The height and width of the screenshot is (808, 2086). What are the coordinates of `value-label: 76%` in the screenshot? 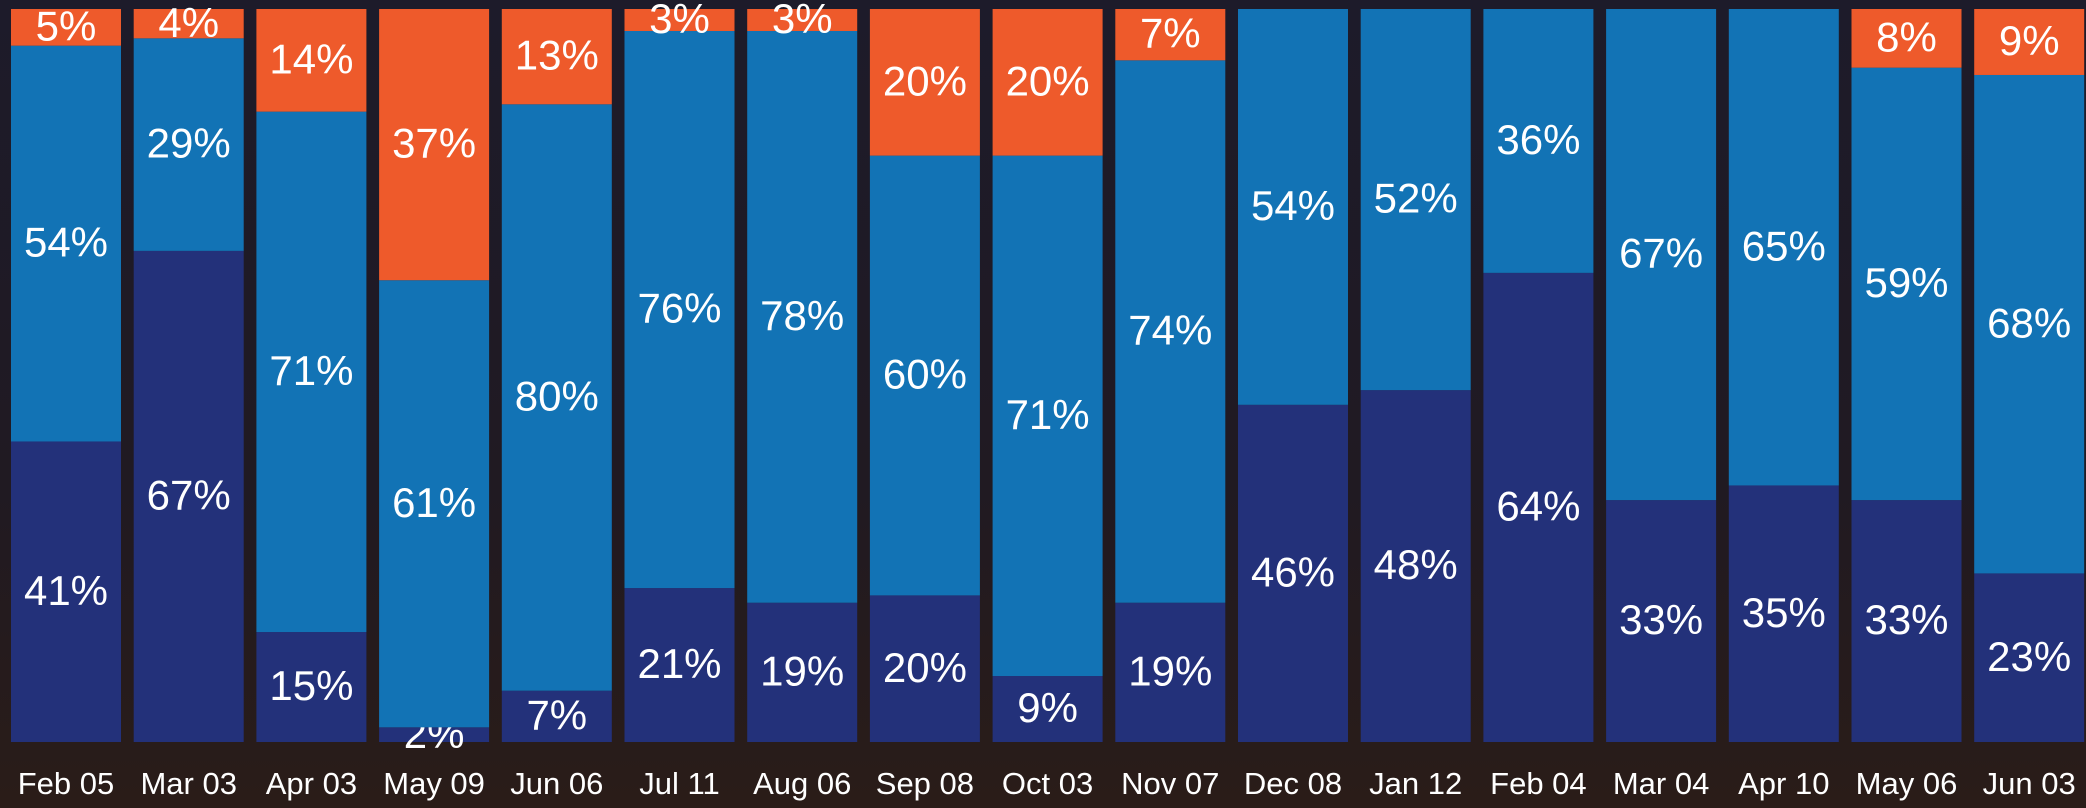 It's located at (679, 308).